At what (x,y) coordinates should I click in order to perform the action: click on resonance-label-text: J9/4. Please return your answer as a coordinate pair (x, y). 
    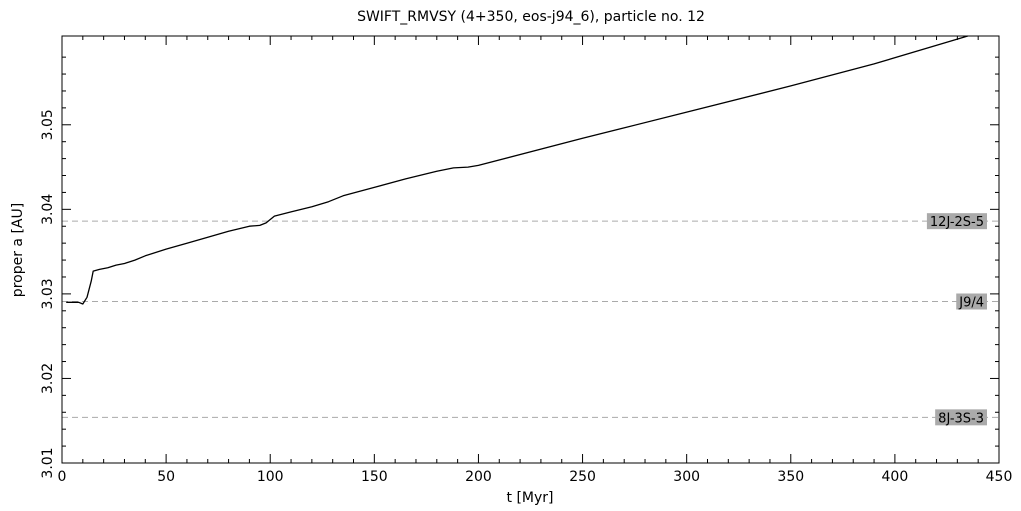
    Looking at the image, I should click on (971, 303).